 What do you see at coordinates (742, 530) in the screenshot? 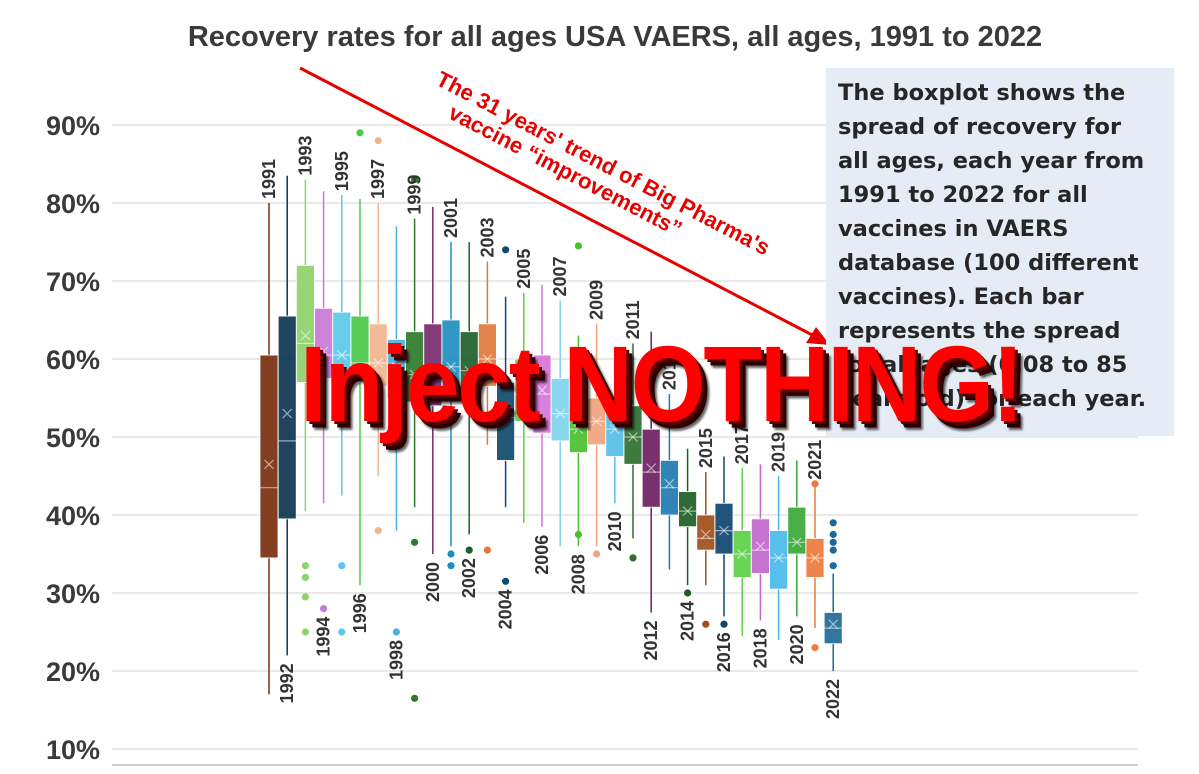
I see `box-2017: 2017` at bounding box center [742, 530].